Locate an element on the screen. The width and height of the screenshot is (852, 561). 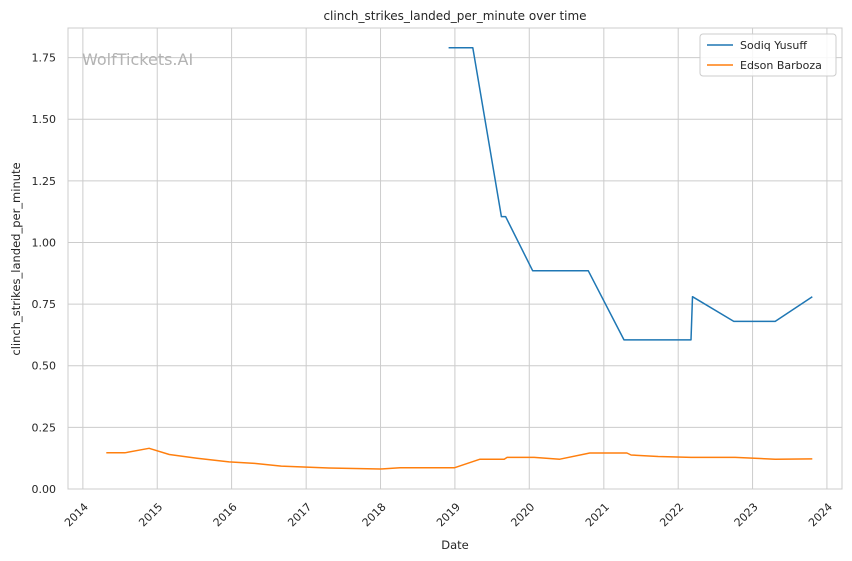
legend: Sodiq Yusuff Edson Barboza is located at coordinates (768, 55).